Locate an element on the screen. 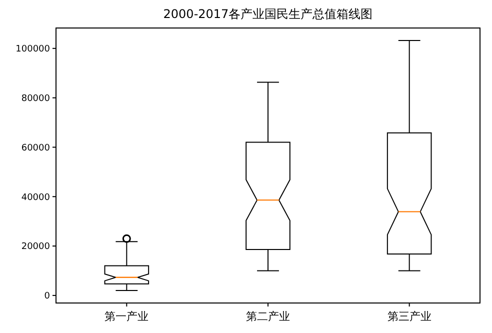 The height and width of the screenshot is (333, 492). y-tick-label: 80000 is located at coordinates (35, 99).